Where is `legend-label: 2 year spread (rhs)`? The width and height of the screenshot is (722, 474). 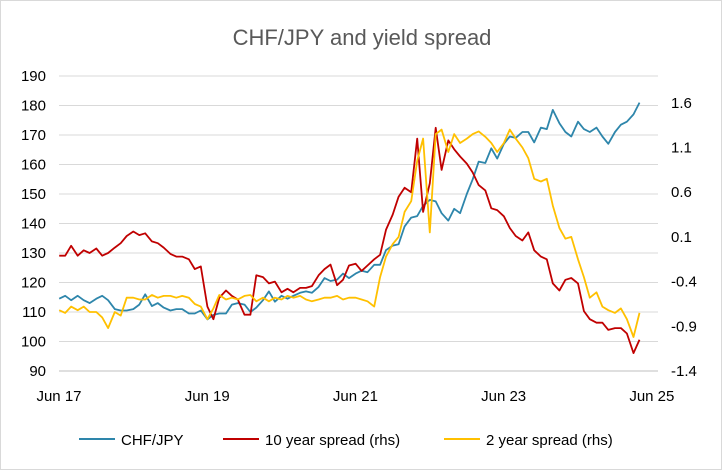 legend-label: 2 year spread (rhs) is located at coordinates (549, 440).